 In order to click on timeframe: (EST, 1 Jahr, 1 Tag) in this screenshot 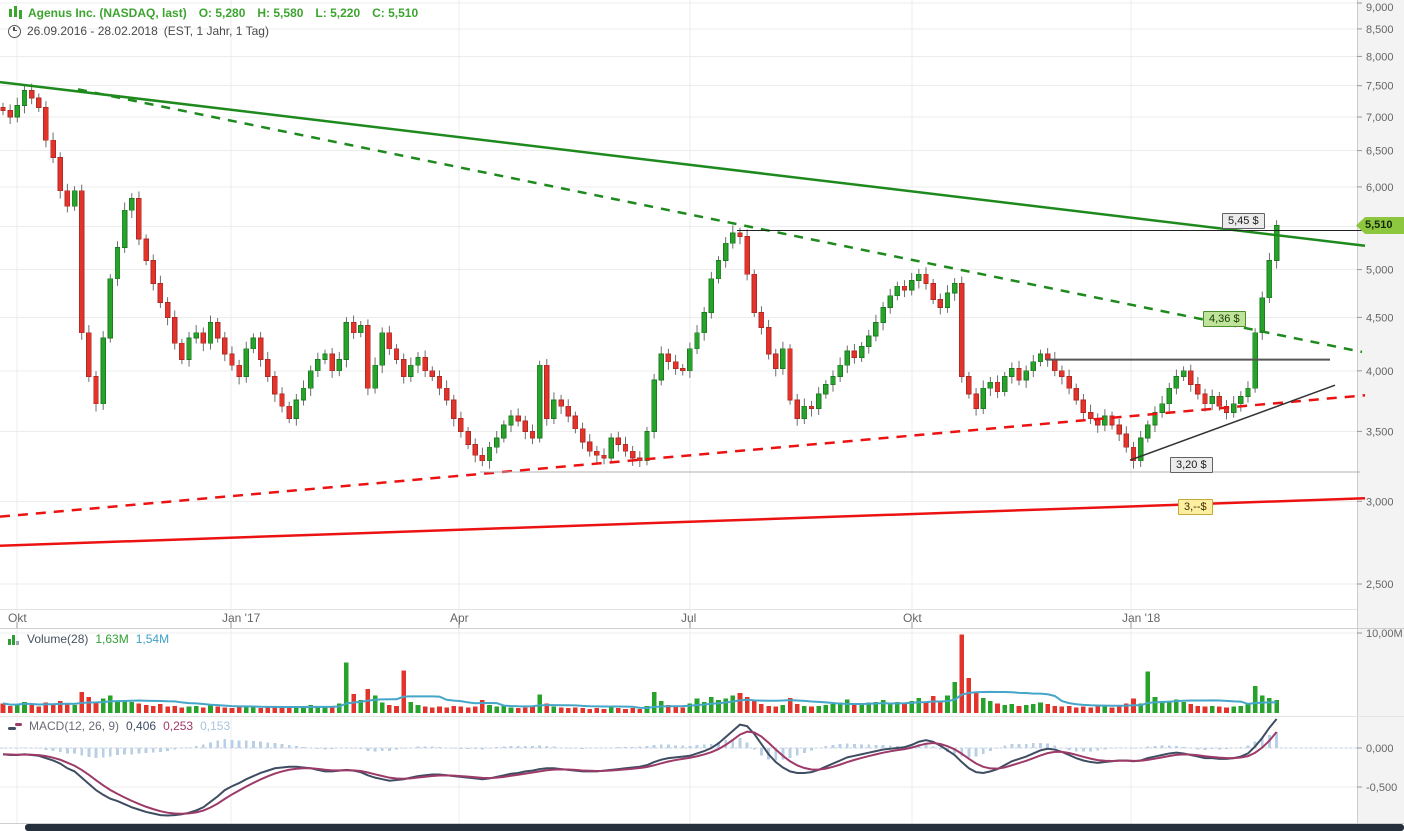, I will do `click(216, 31)`.